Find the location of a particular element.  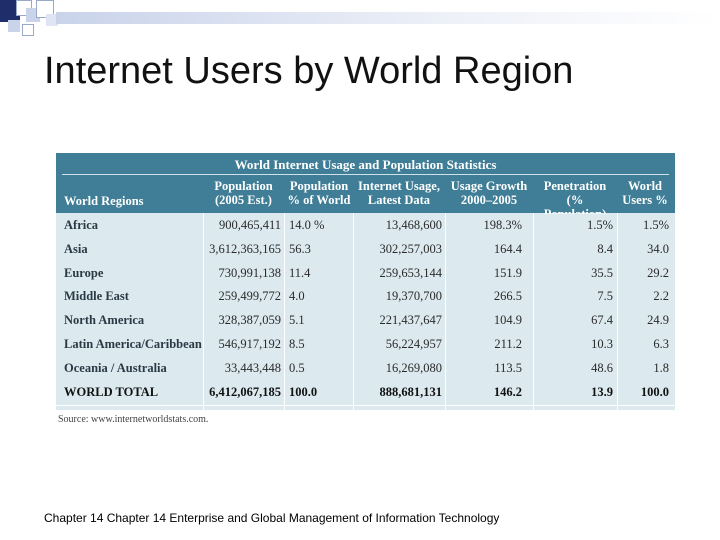

table-cell: 0.5 is located at coordinates (297, 367).